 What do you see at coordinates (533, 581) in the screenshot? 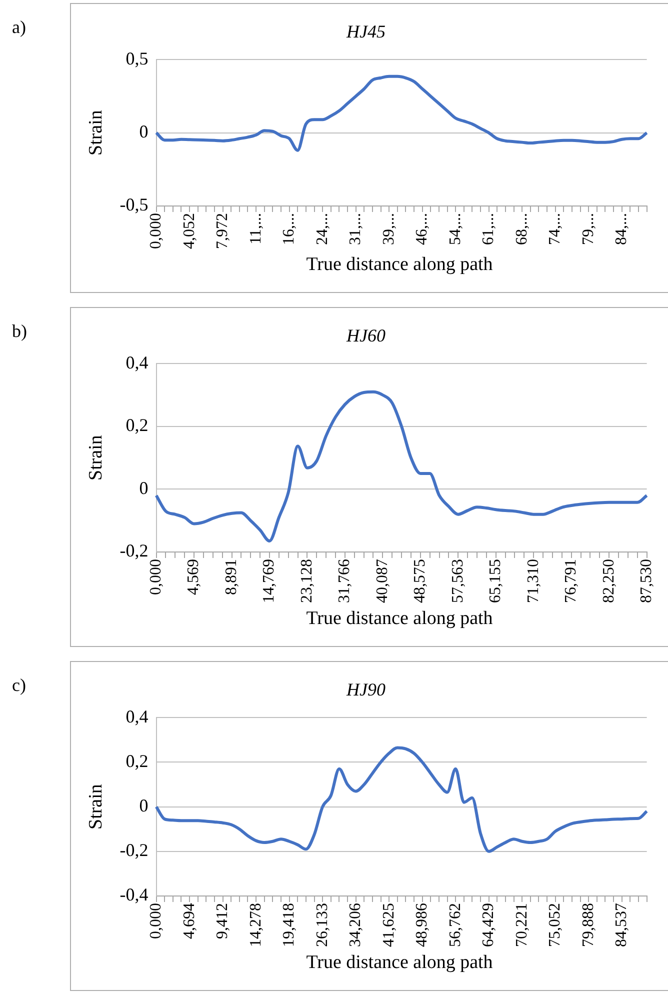
I see `x-tick-label: 71,310` at bounding box center [533, 581].